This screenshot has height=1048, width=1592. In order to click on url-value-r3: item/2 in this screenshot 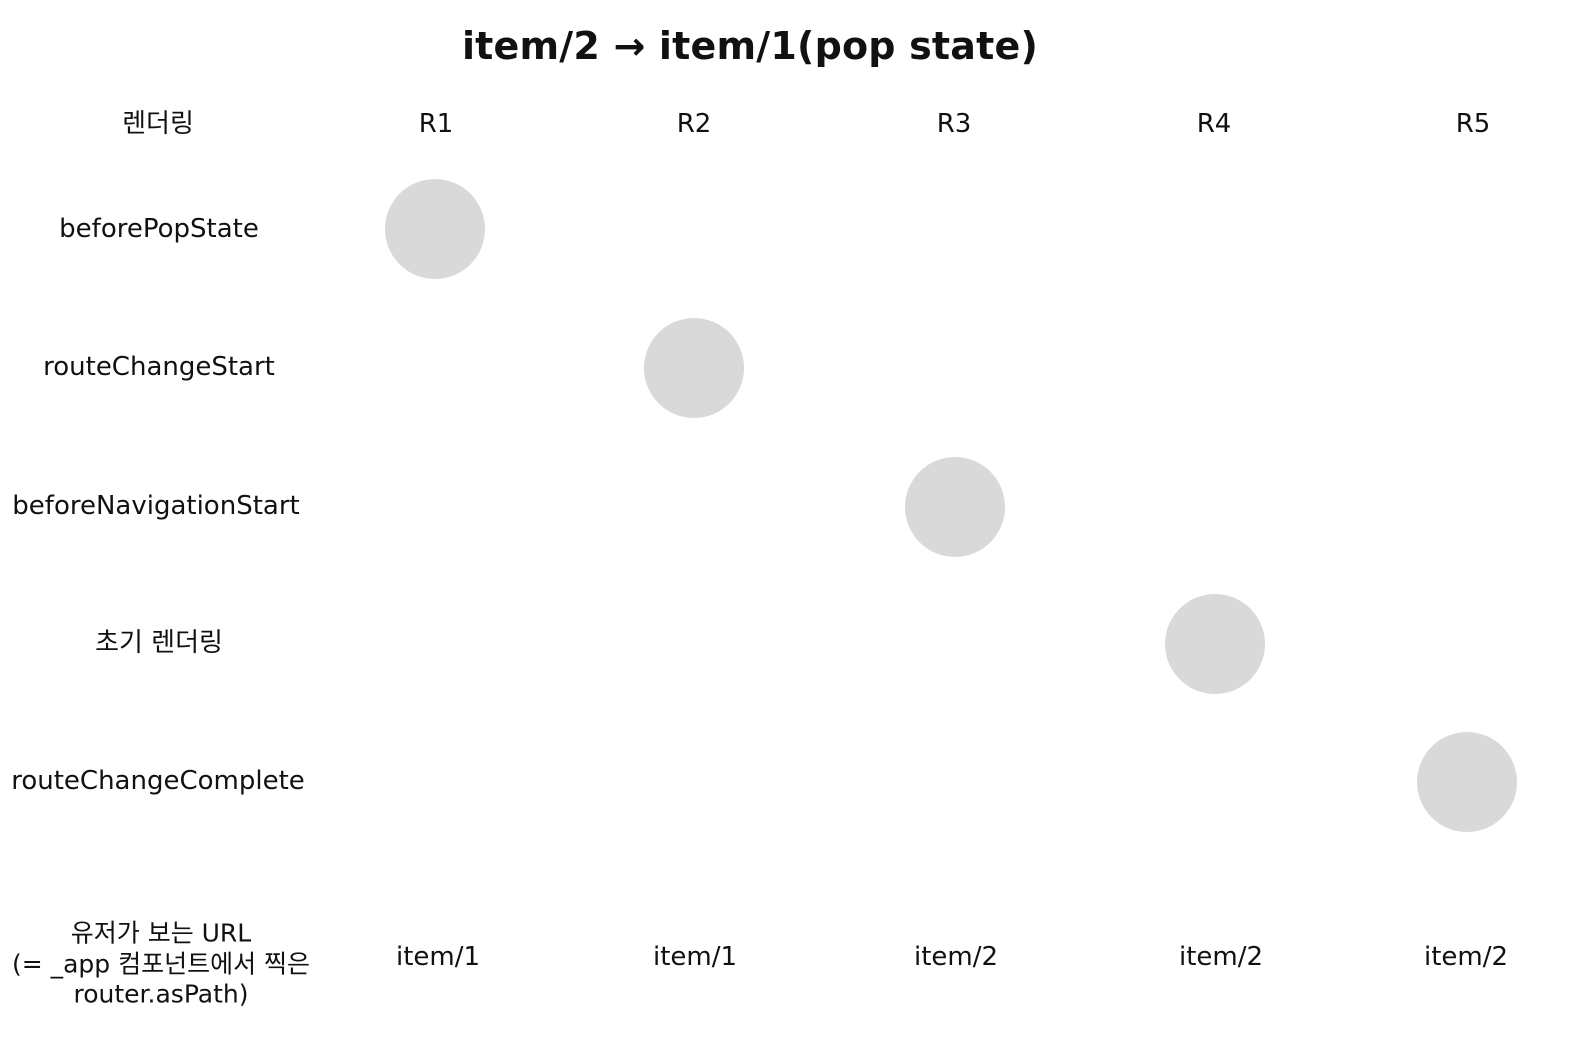, I will do `click(956, 957)`.